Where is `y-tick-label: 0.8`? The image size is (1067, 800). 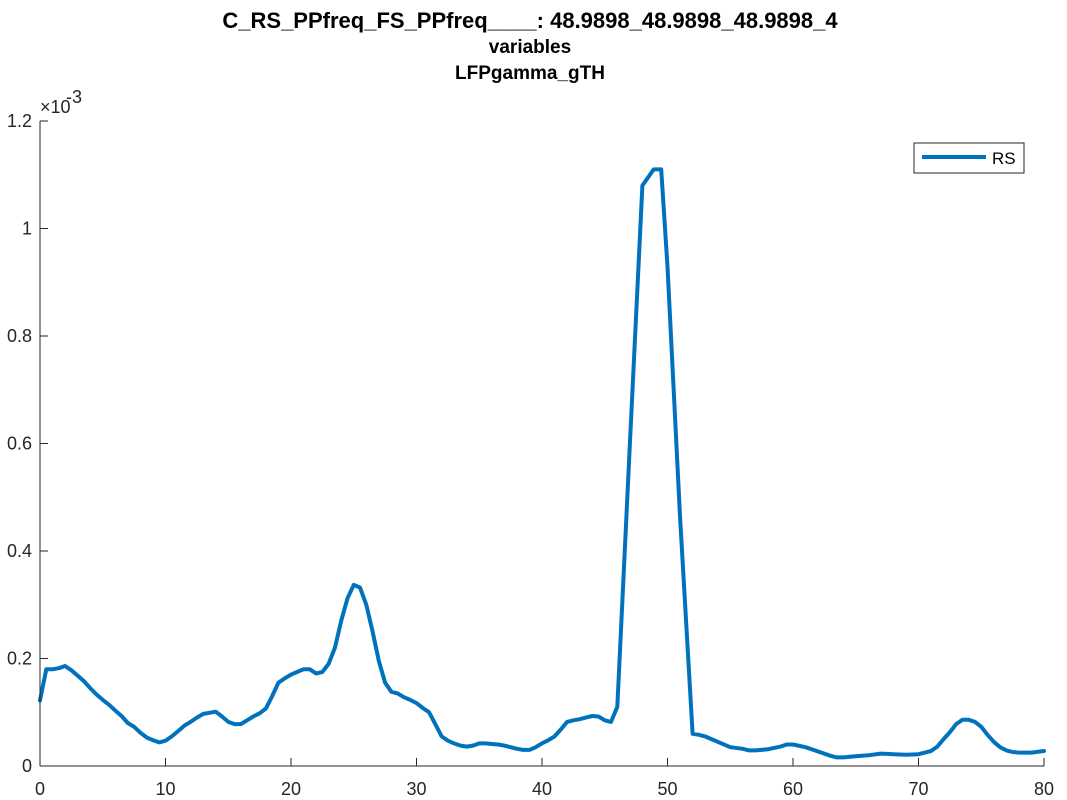
y-tick-label: 0.8 is located at coordinates (19, 336).